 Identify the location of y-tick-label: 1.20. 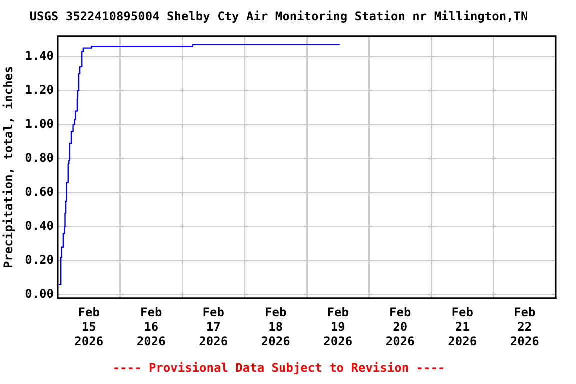
(39, 89).